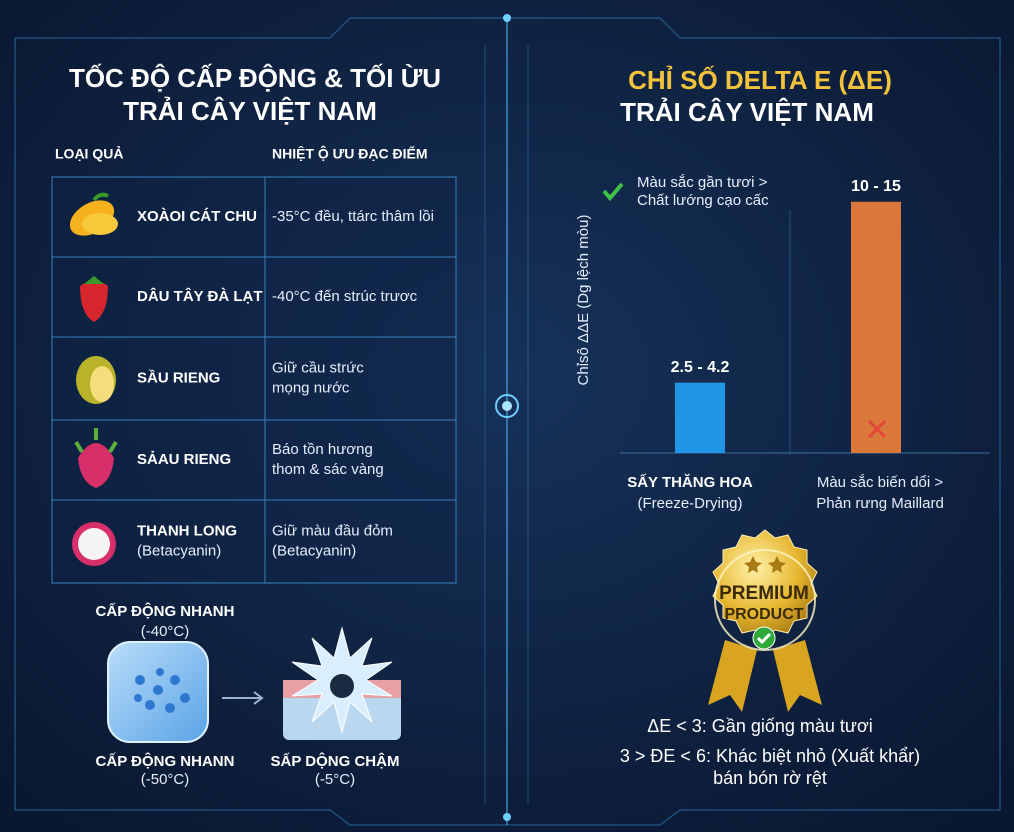 The image size is (1014, 832). Describe the element at coordinates (314, 550) in the screenshot. I see `fruit-desc: (Betacyanin)` at that location.